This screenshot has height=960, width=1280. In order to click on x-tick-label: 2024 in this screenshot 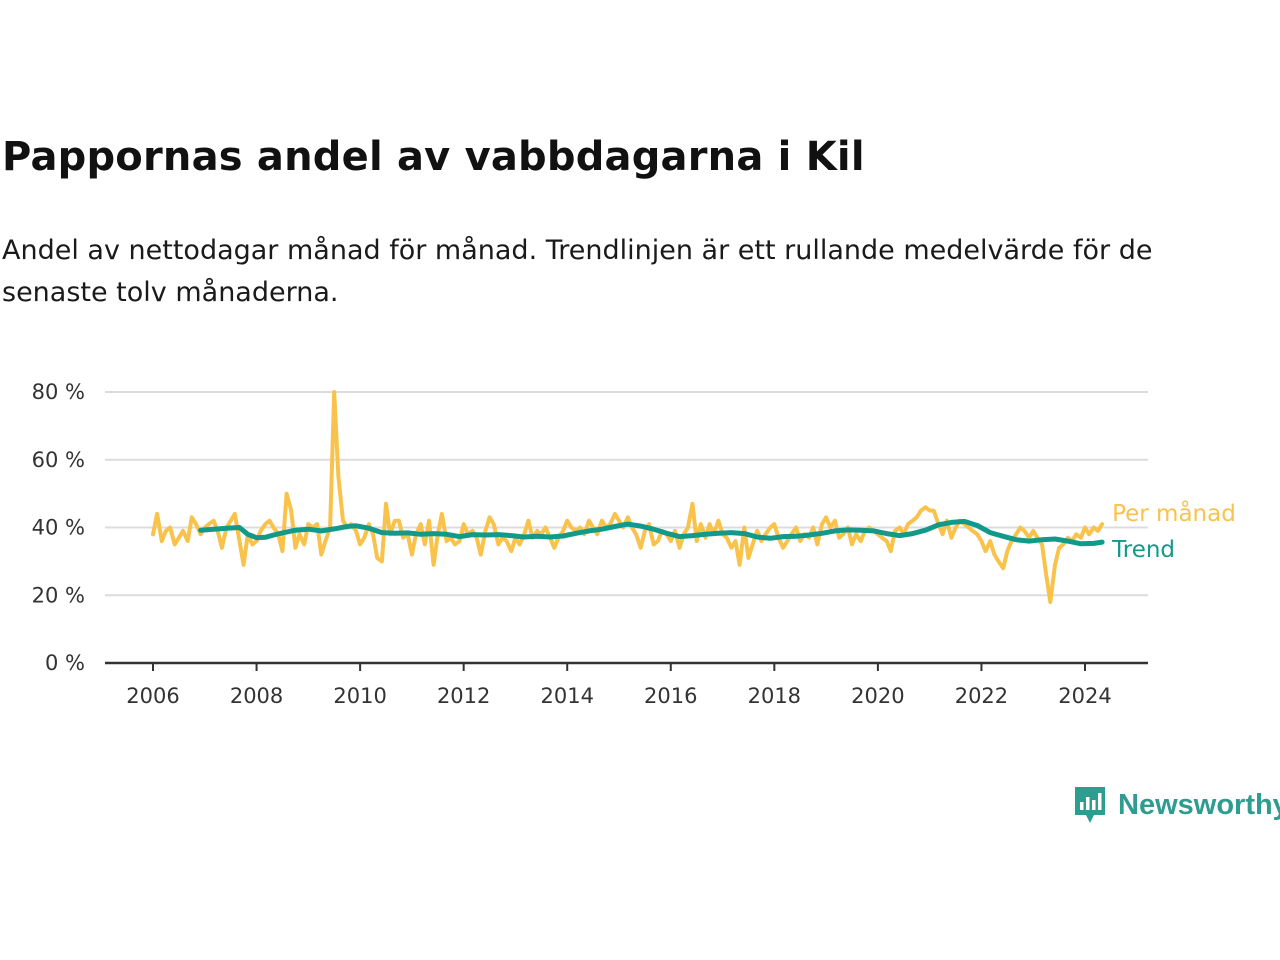, I will do `click(1084, 696)`.